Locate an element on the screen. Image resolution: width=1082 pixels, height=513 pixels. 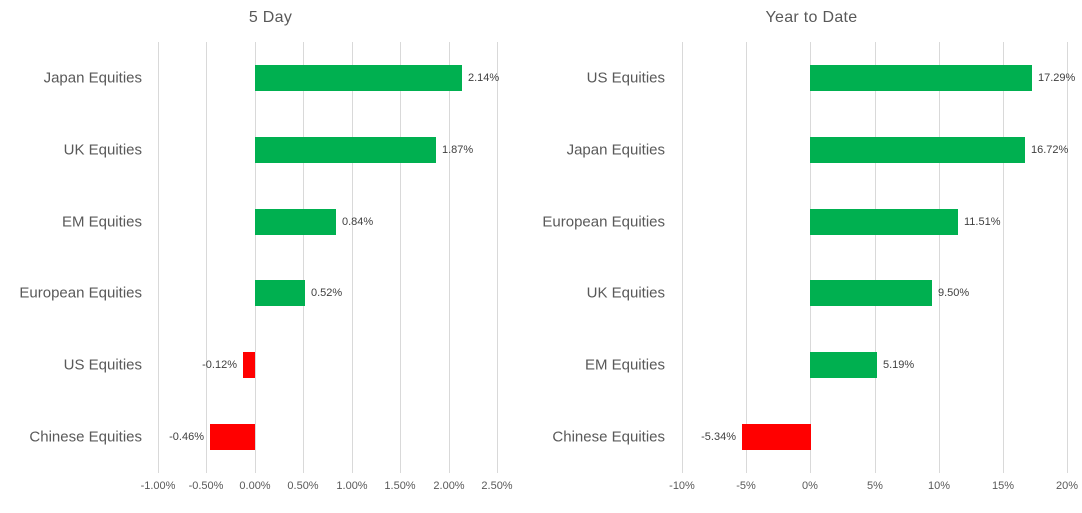
data-label: 0.52% is located at coordinates (327, 293).